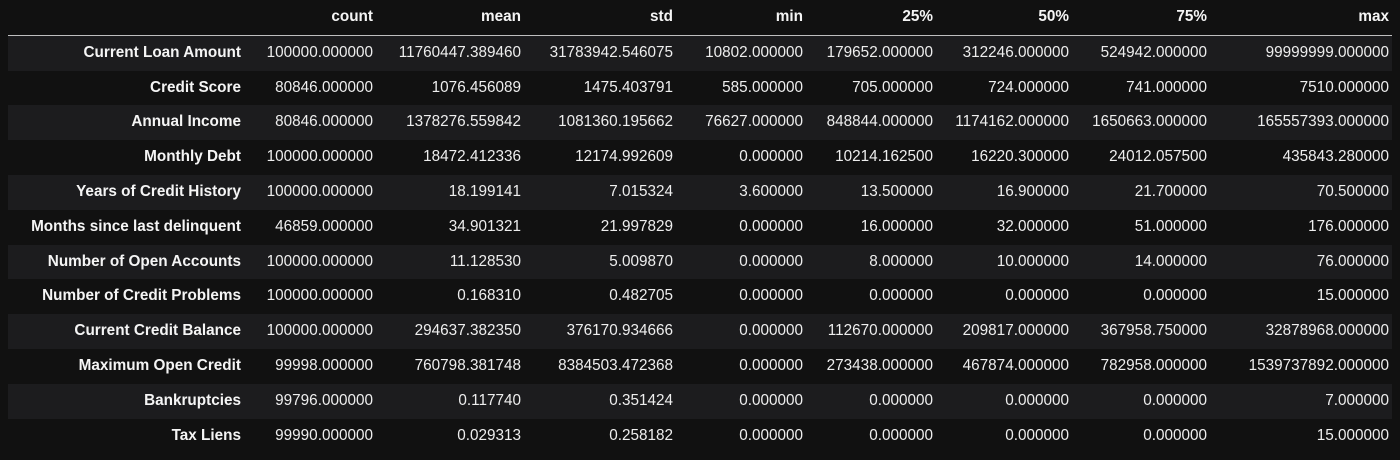 This screenshot has width=1400, height=460. I want to click on row-label: Tax Liens, so click(206, 435).